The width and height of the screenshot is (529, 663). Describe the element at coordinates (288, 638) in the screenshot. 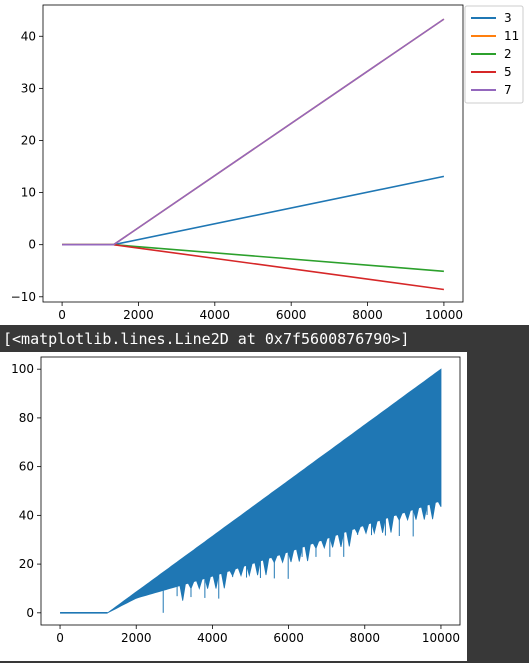

I see `chart2-xtick-label: 6000` at that location.